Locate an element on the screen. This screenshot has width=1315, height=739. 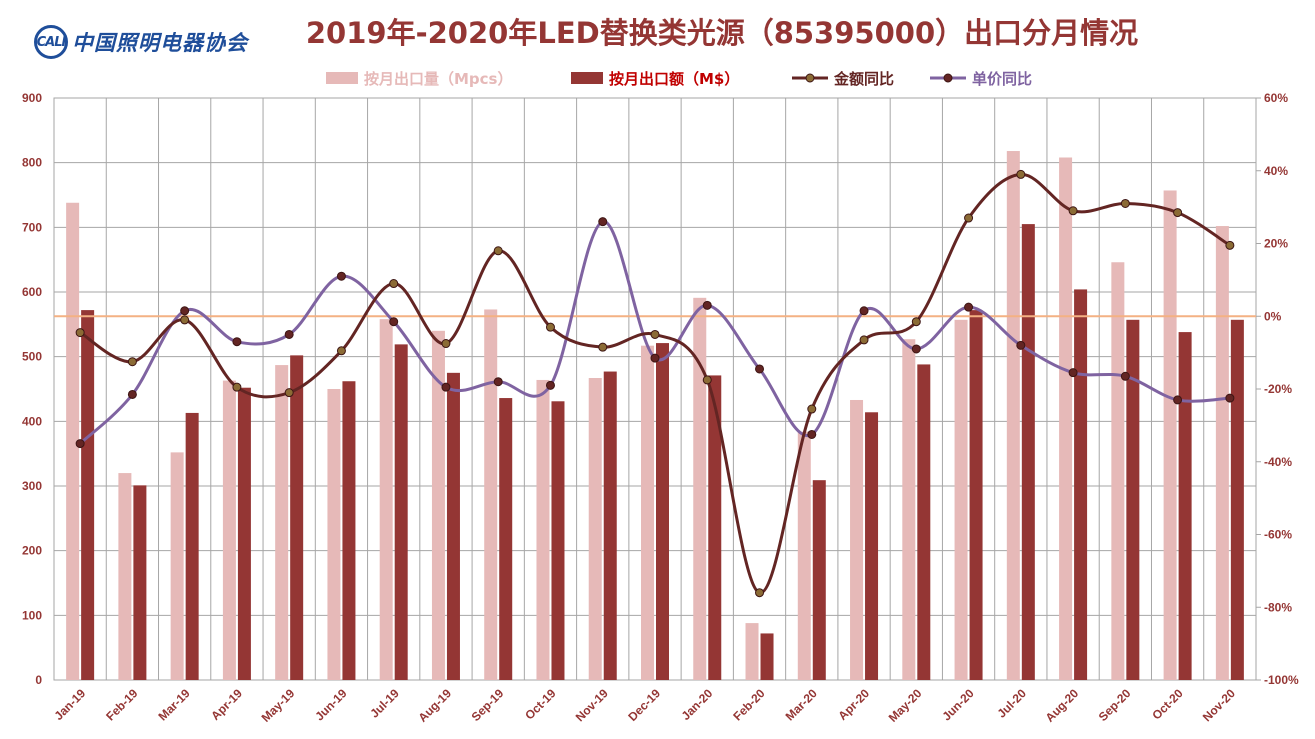
y-right-tick-label: 20% is located at coordinates (1276, 244).